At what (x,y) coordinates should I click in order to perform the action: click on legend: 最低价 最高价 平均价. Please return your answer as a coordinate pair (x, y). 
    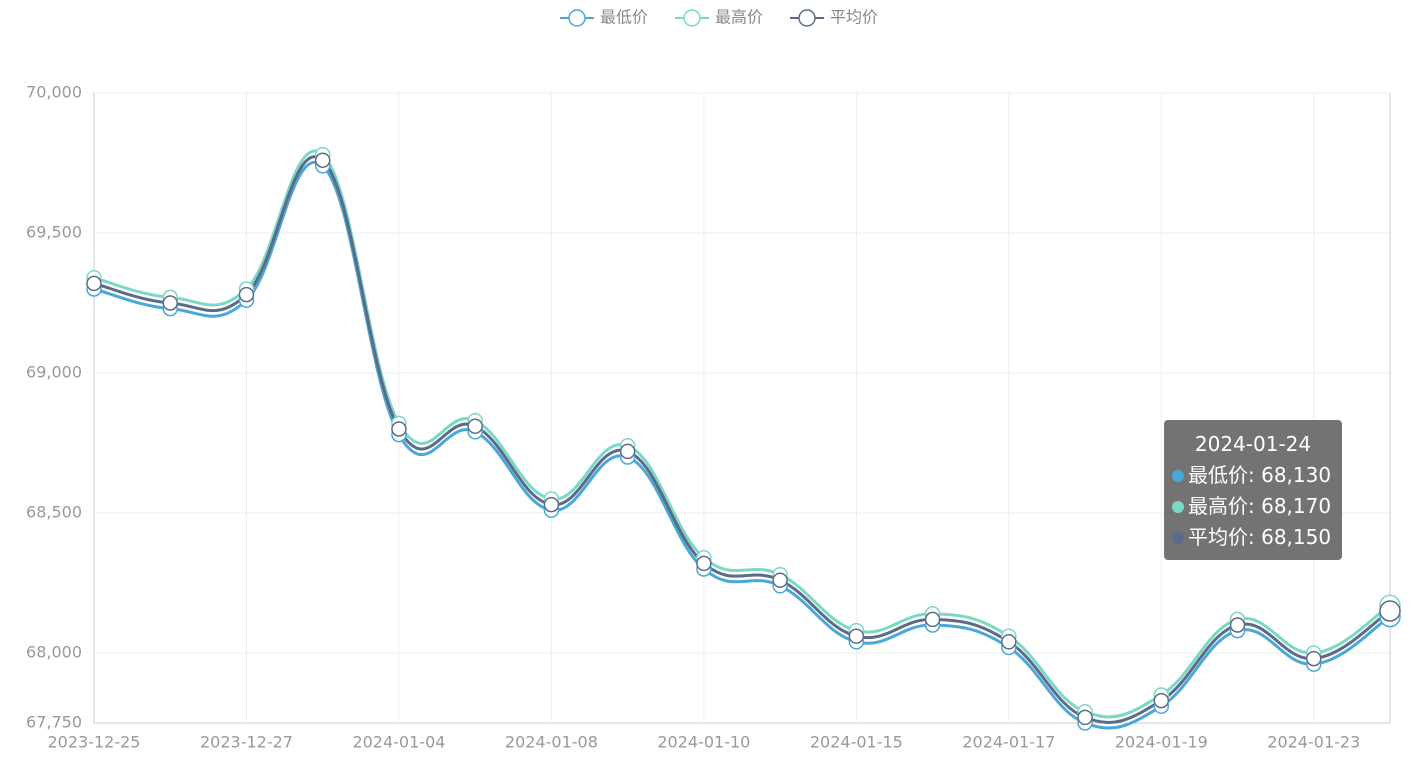
    Looking at the image, I should click on (719, 17).